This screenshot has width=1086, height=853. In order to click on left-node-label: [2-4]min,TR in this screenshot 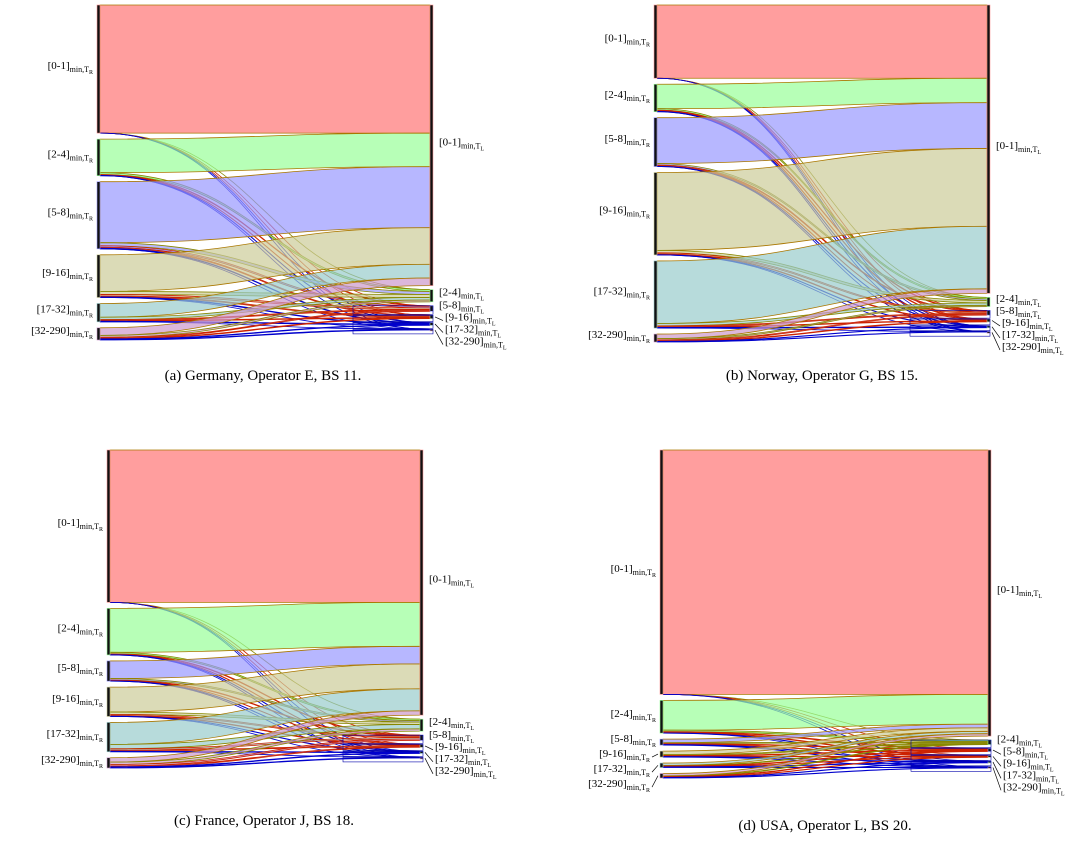, I will do `click(627, 97)`.